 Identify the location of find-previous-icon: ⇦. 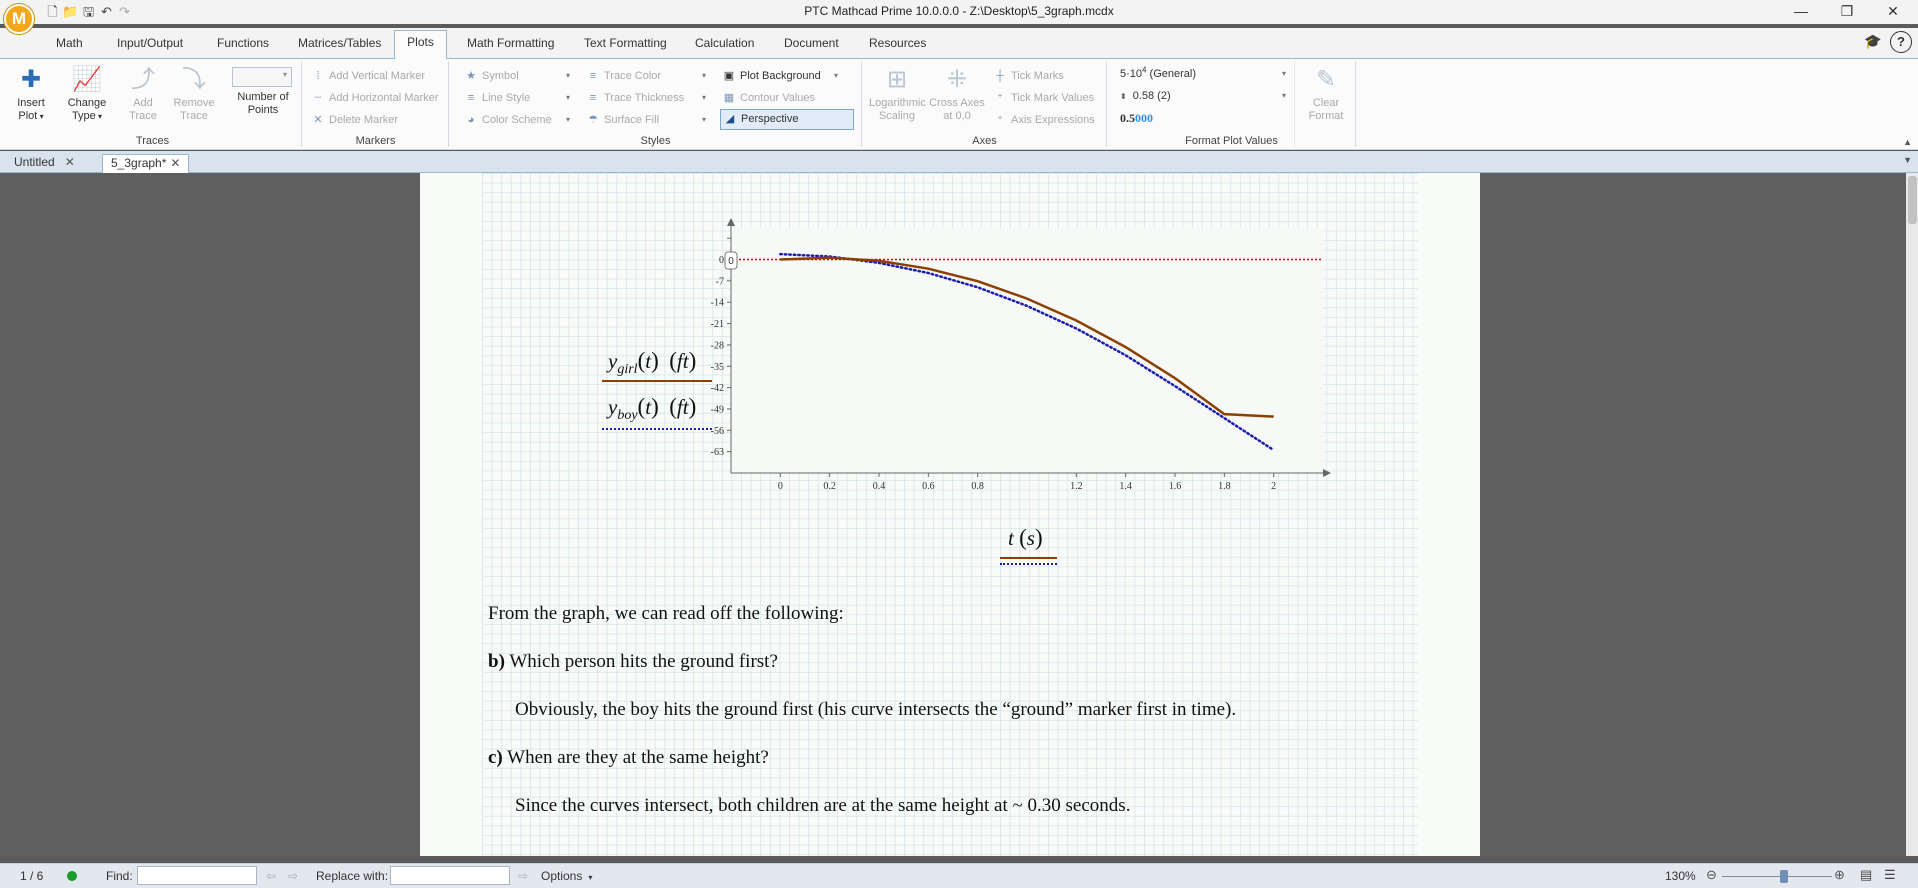
(271, 876).